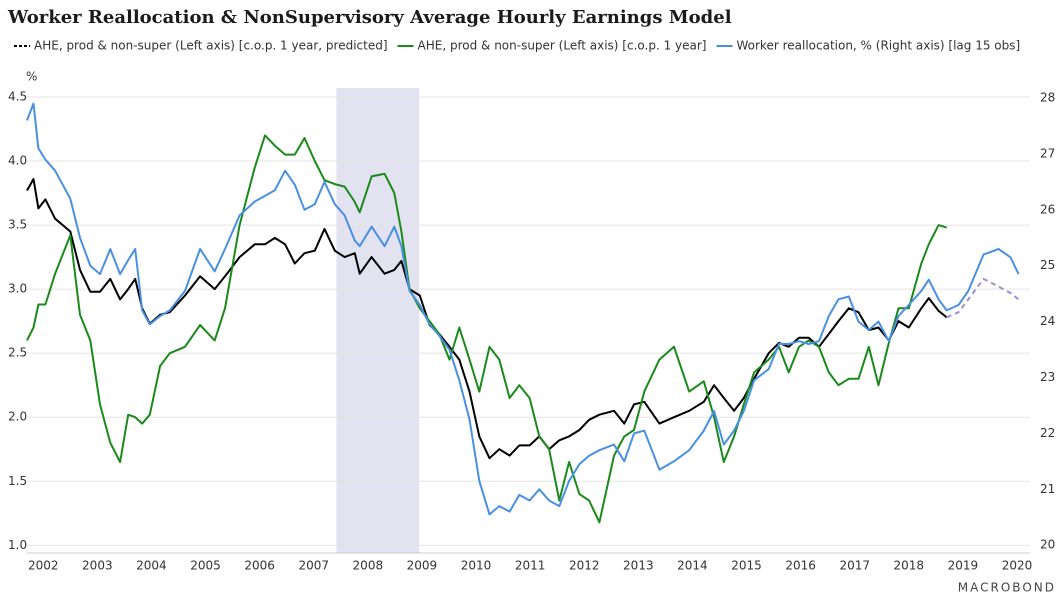 The width and height of the screenshot is (1064, 600). What do you see at coordinates (259, 566) in the screenshot?
I see `x-tick-label: 2006` at bounding box center [259, 566].